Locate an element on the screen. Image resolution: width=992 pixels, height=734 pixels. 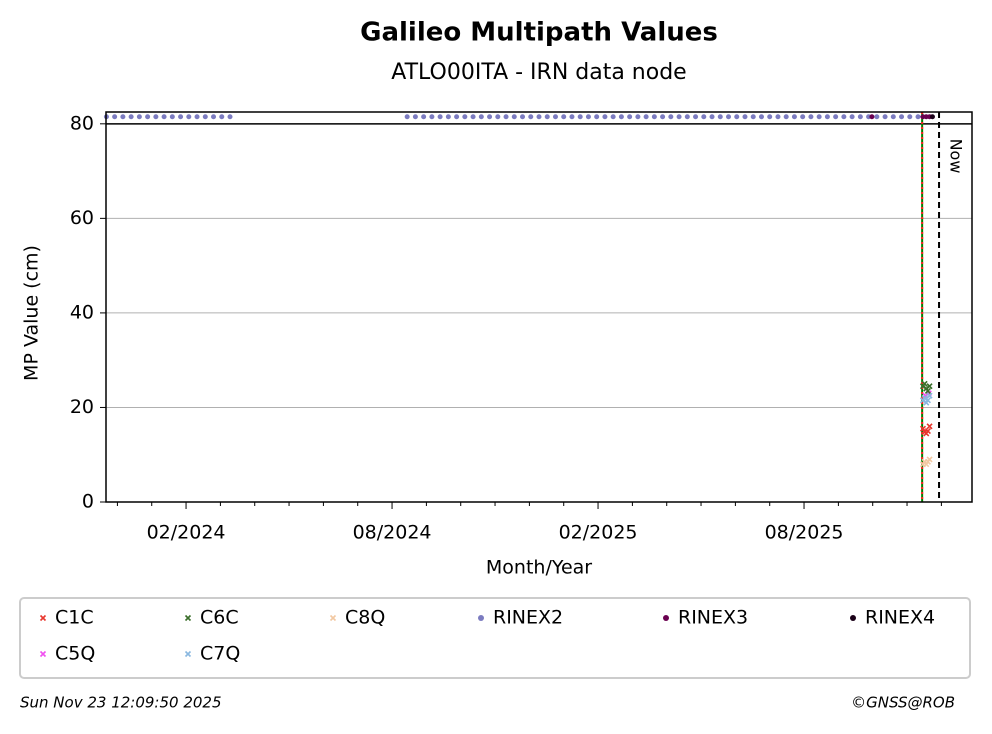
legend-label: C5Q is located at coordinates (75, 654).